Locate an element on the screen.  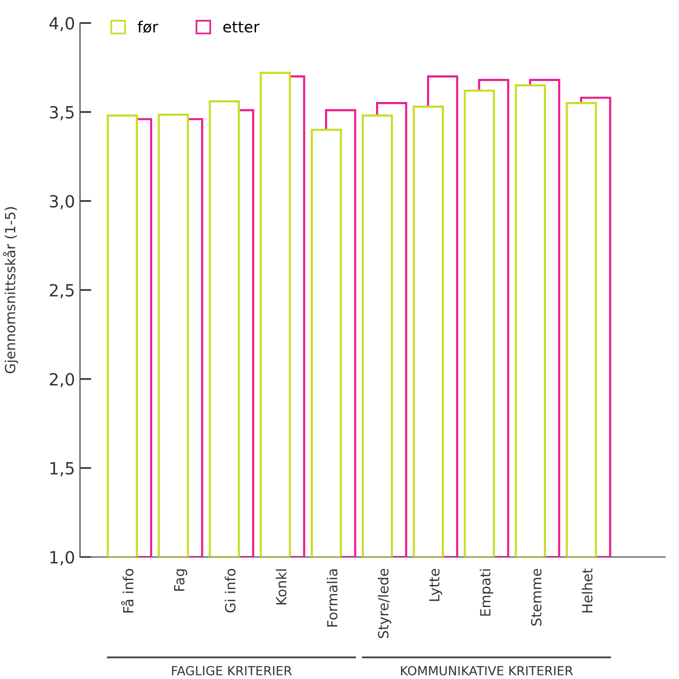
x-tick-label: Styre/lede is located at coordinates (385, 603).